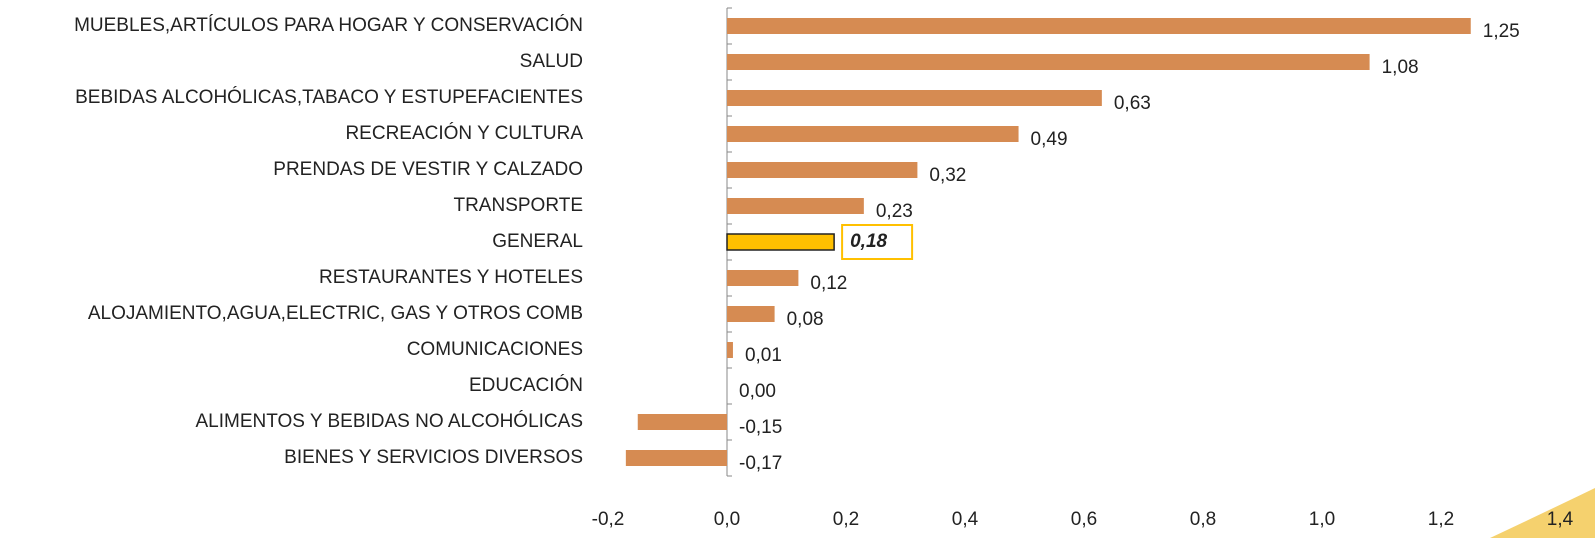  What do you see at coordinates (1084, 519) in the screenshot?
I see `x-tick-label: 0,6` at bounding box center [1084, 519].